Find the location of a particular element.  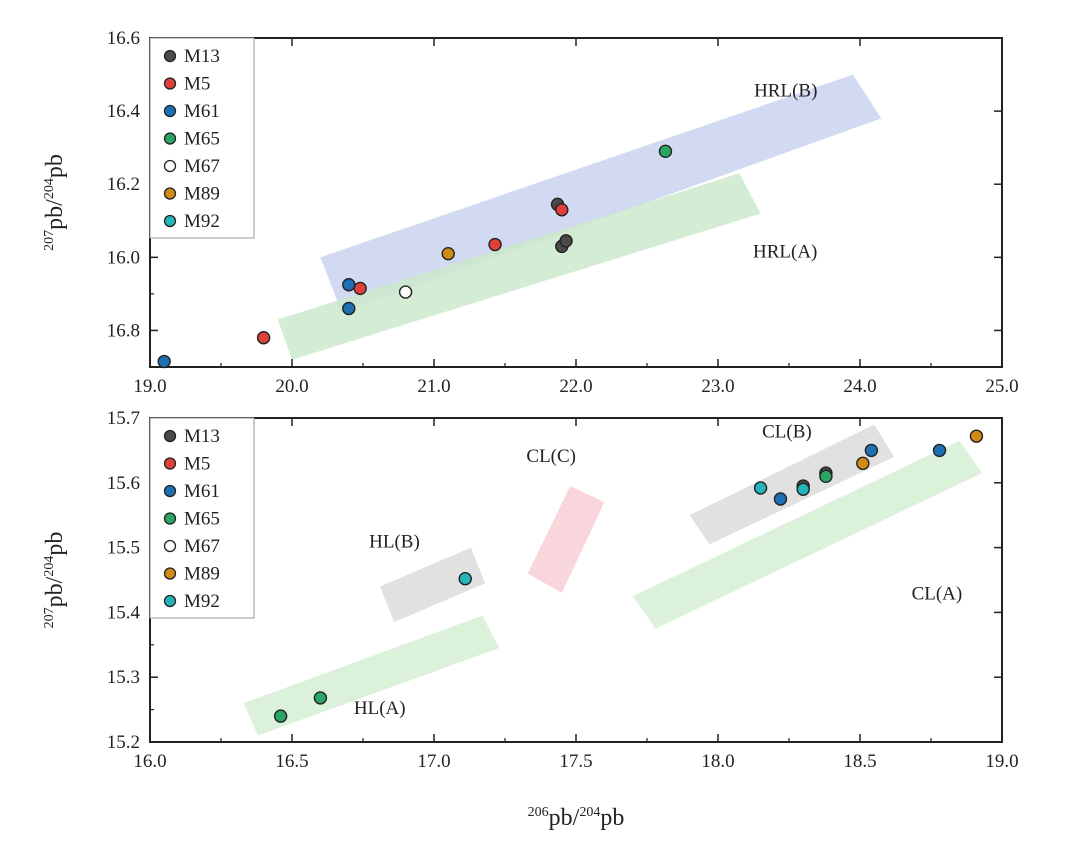

top-y-tick-label: 16.4 is located at coordinates (124, 111).